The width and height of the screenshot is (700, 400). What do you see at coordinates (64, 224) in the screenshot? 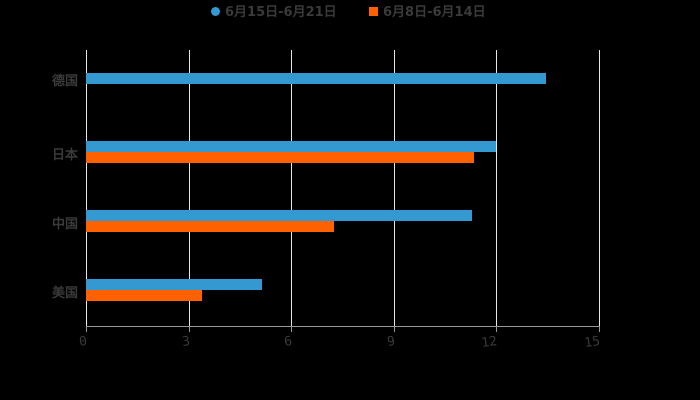
I see `y-category-label: 中国` at bounding box center [64, 224].